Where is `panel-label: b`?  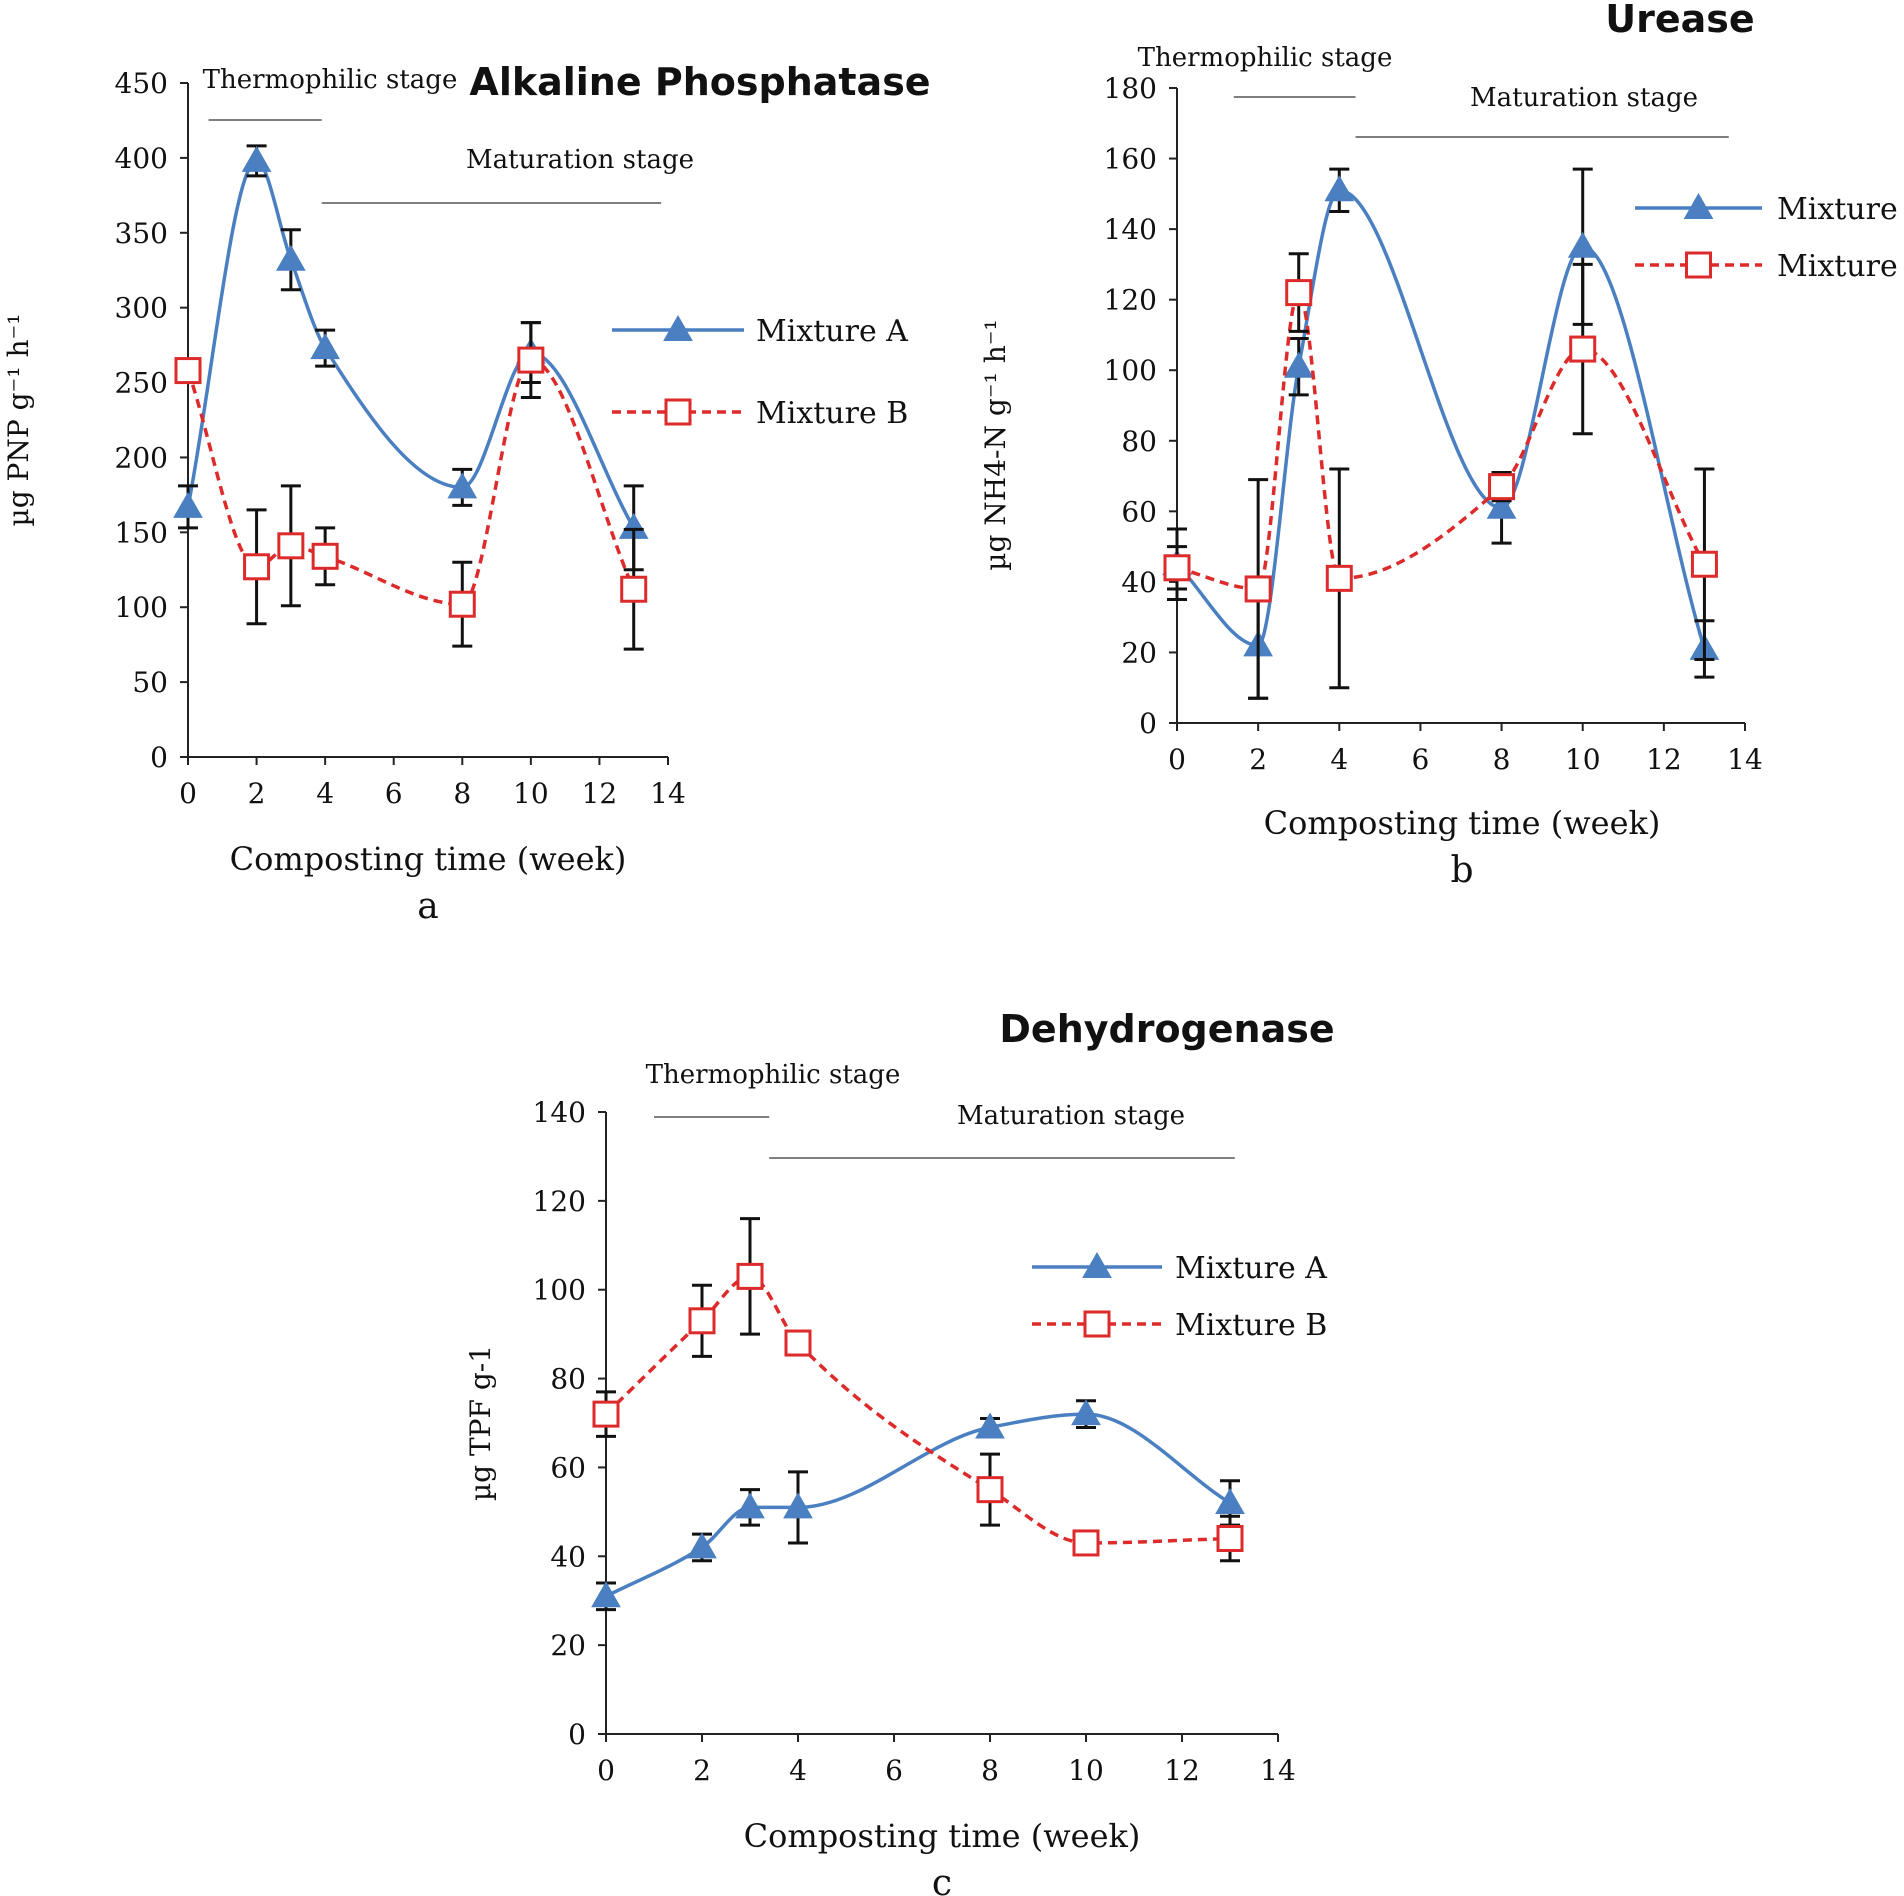 panel-label: b is located at coordinates (1461, 870).